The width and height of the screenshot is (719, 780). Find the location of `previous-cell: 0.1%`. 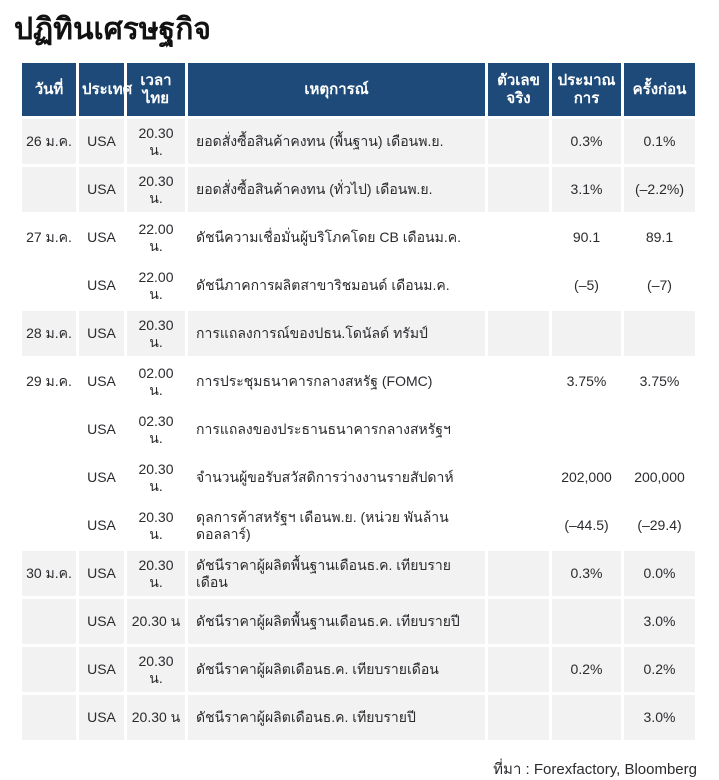

previous-cell: 0.1% is located at coordinates (659, 141).